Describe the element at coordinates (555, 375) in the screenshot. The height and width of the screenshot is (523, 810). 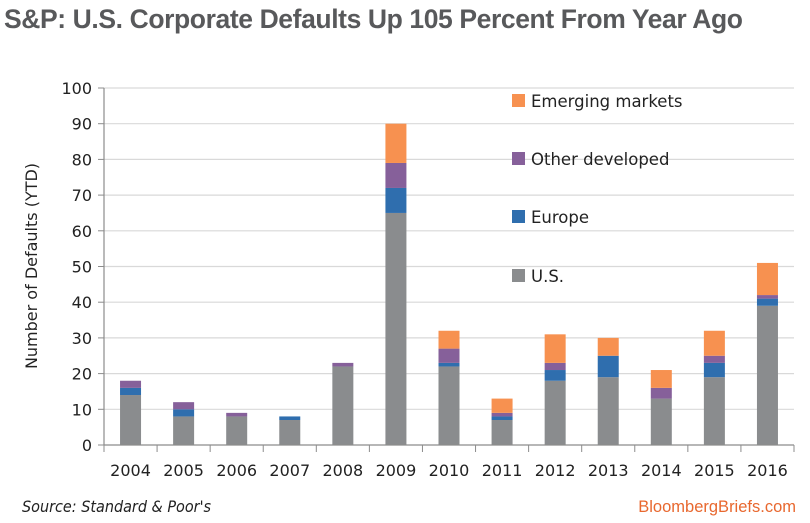
I see `bar-segment-europe-2012` at that location.